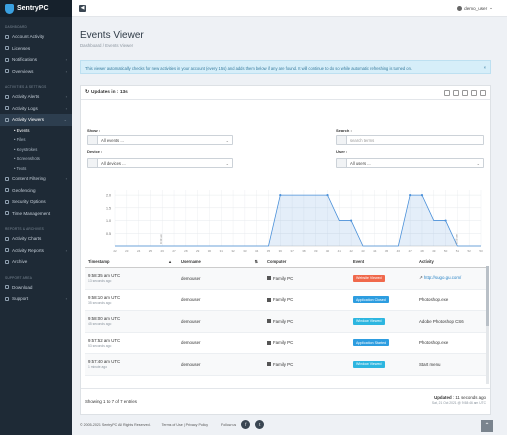  I want to click on brand: SentryPC, so click(36, 8).